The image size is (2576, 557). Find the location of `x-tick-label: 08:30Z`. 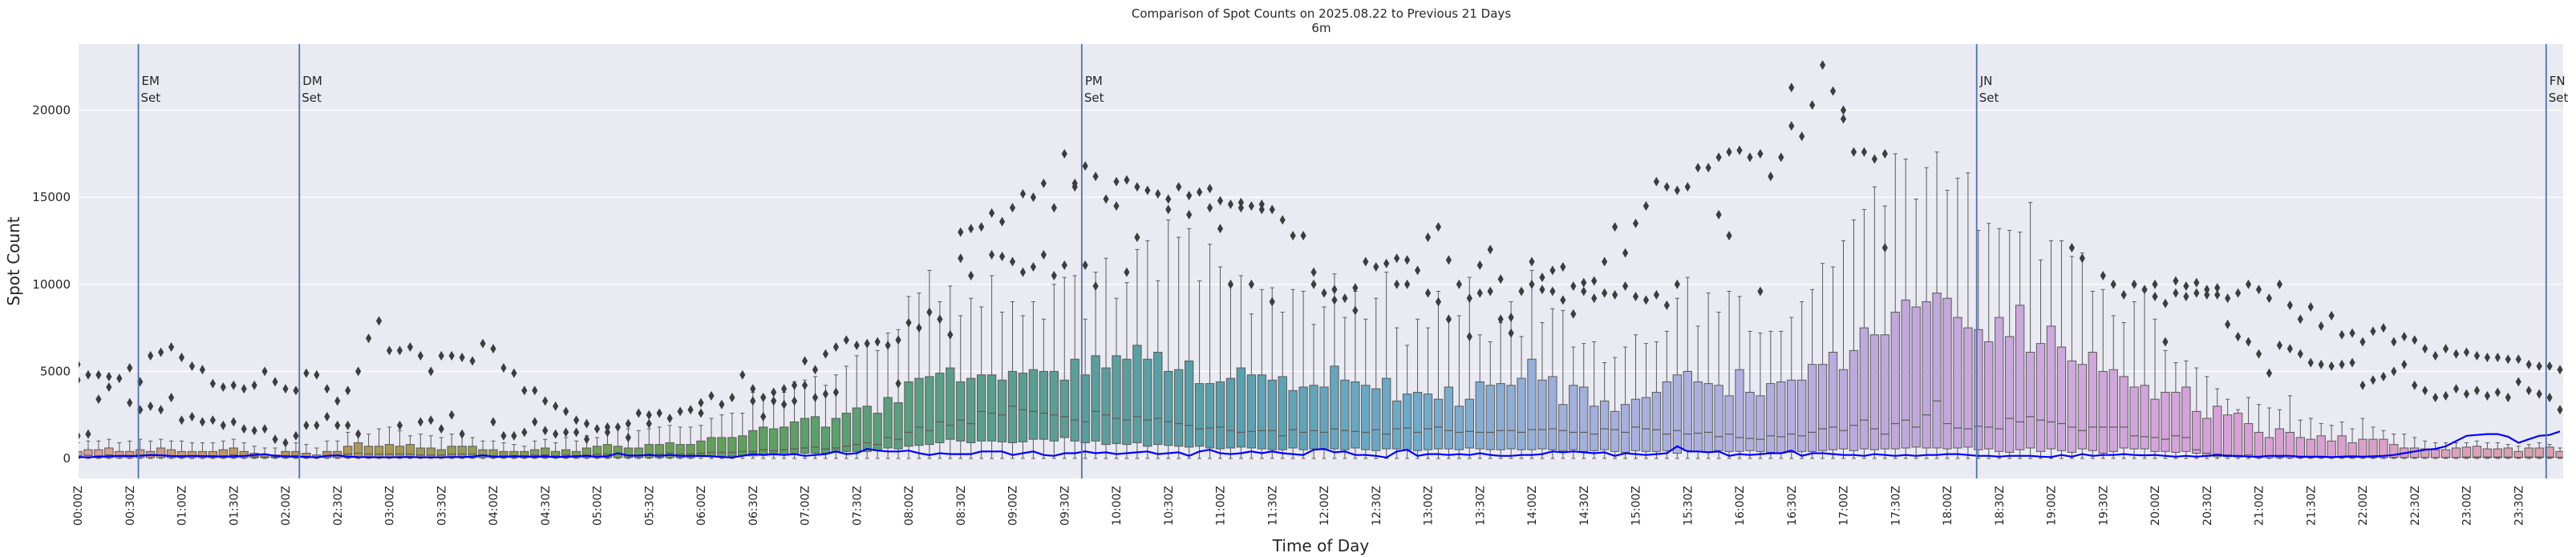

x-tick-label: 08:30Z is located at coordinates (961, 506).